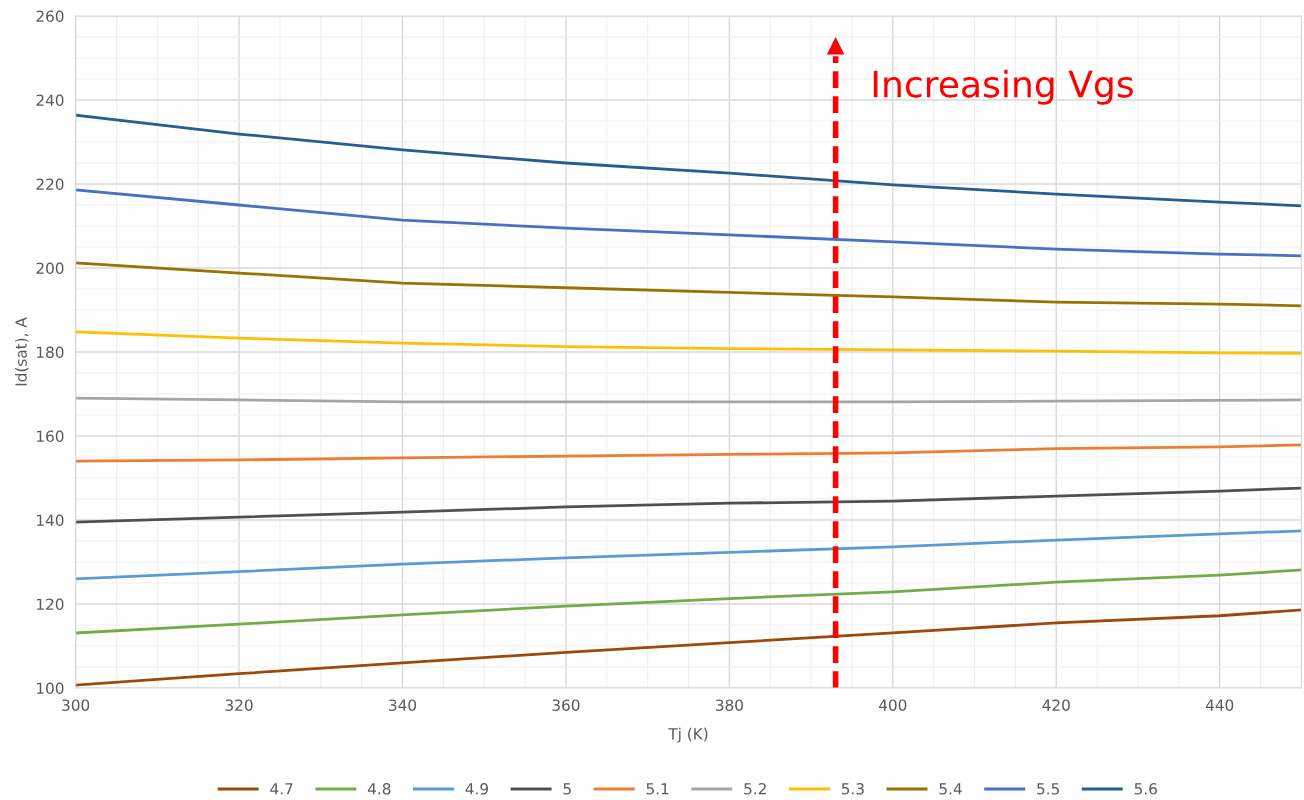 The width and height of the screenshot is (1304, 800). I want to click on x-tick-label: 340, so click(403, 705).